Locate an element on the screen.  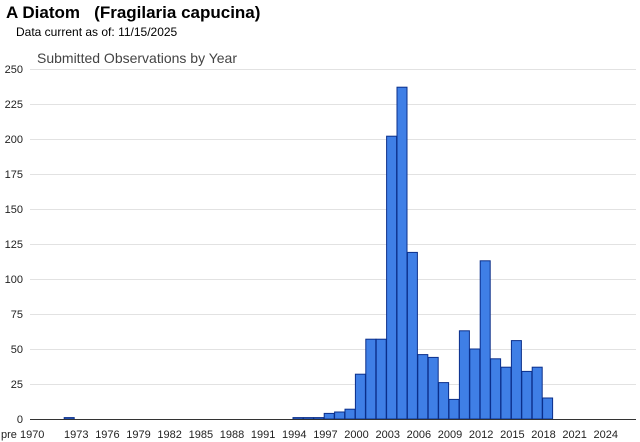
y-tick-label: 50 is located at coordinates (17, 350).